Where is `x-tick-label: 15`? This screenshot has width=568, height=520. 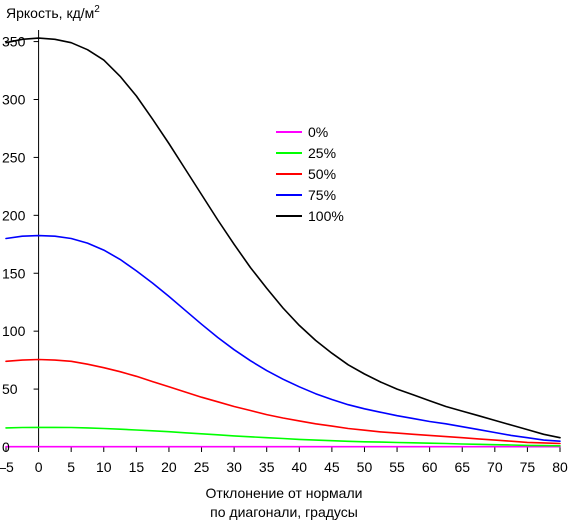 x-tick-label: 15 is located at coordinates (137, 467).